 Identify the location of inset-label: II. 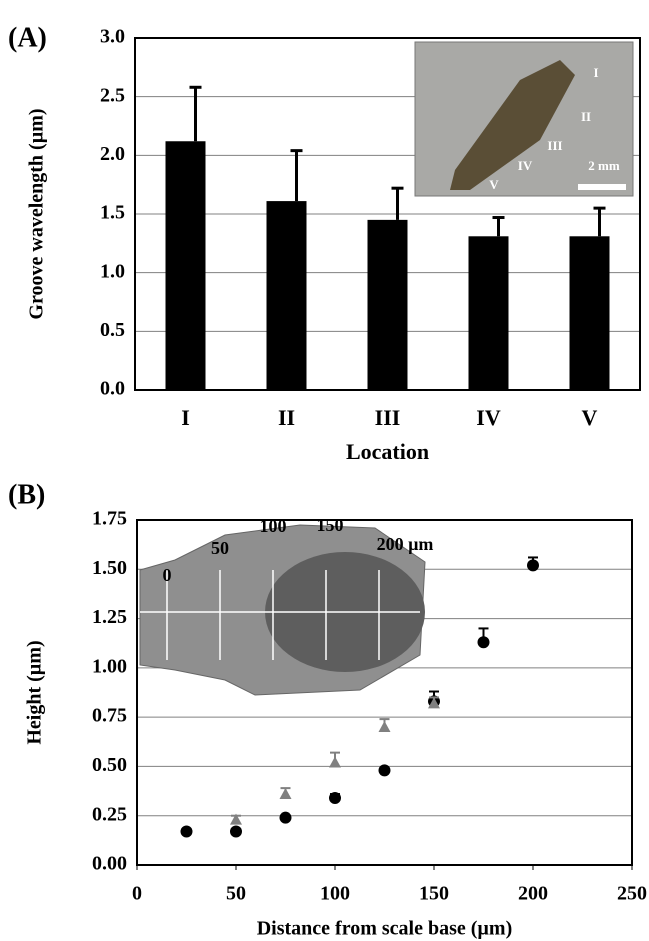
(586, 116).